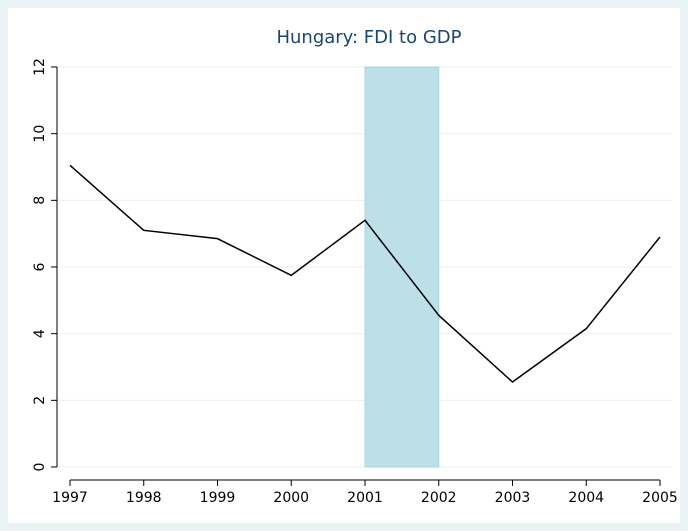 The image size is (688, 531). What do you see at coordinates (439, 498) in the screenshot?
I see `x-tick-label: 2002` at bounding box center [439, 498].